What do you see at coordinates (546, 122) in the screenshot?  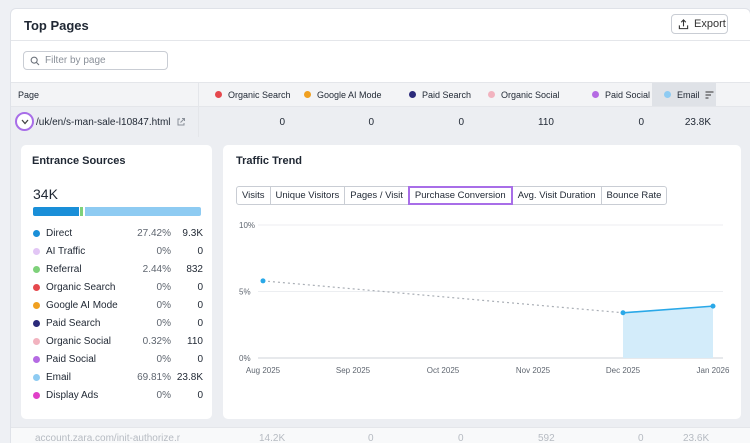 I see `cell-organic-social: 110` at bounding box center [546, 122].